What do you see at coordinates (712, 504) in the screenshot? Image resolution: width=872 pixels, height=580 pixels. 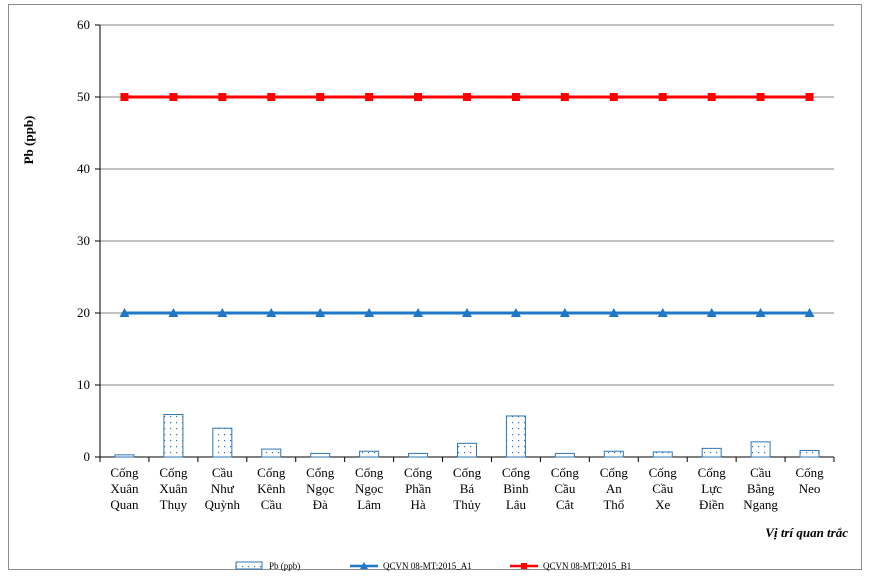 I see `x-category-label: Điền` at bounding box center [712, 504].